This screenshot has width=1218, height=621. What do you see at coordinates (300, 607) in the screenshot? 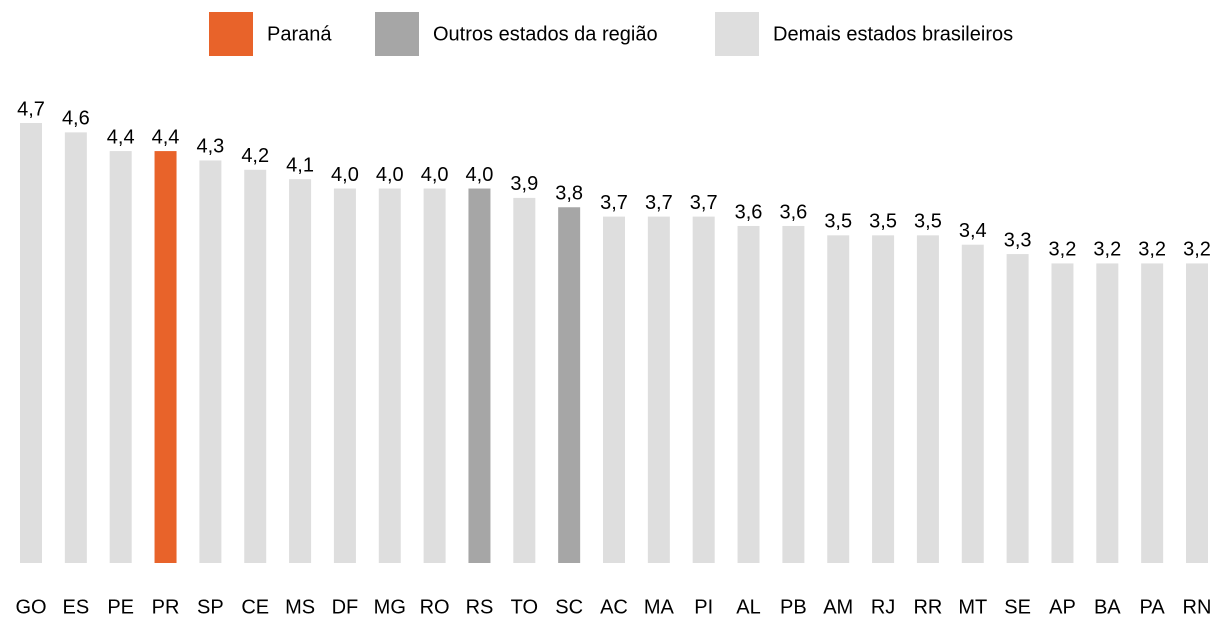
I see `x-tick-label: MS` at bounding box center [300, 607].